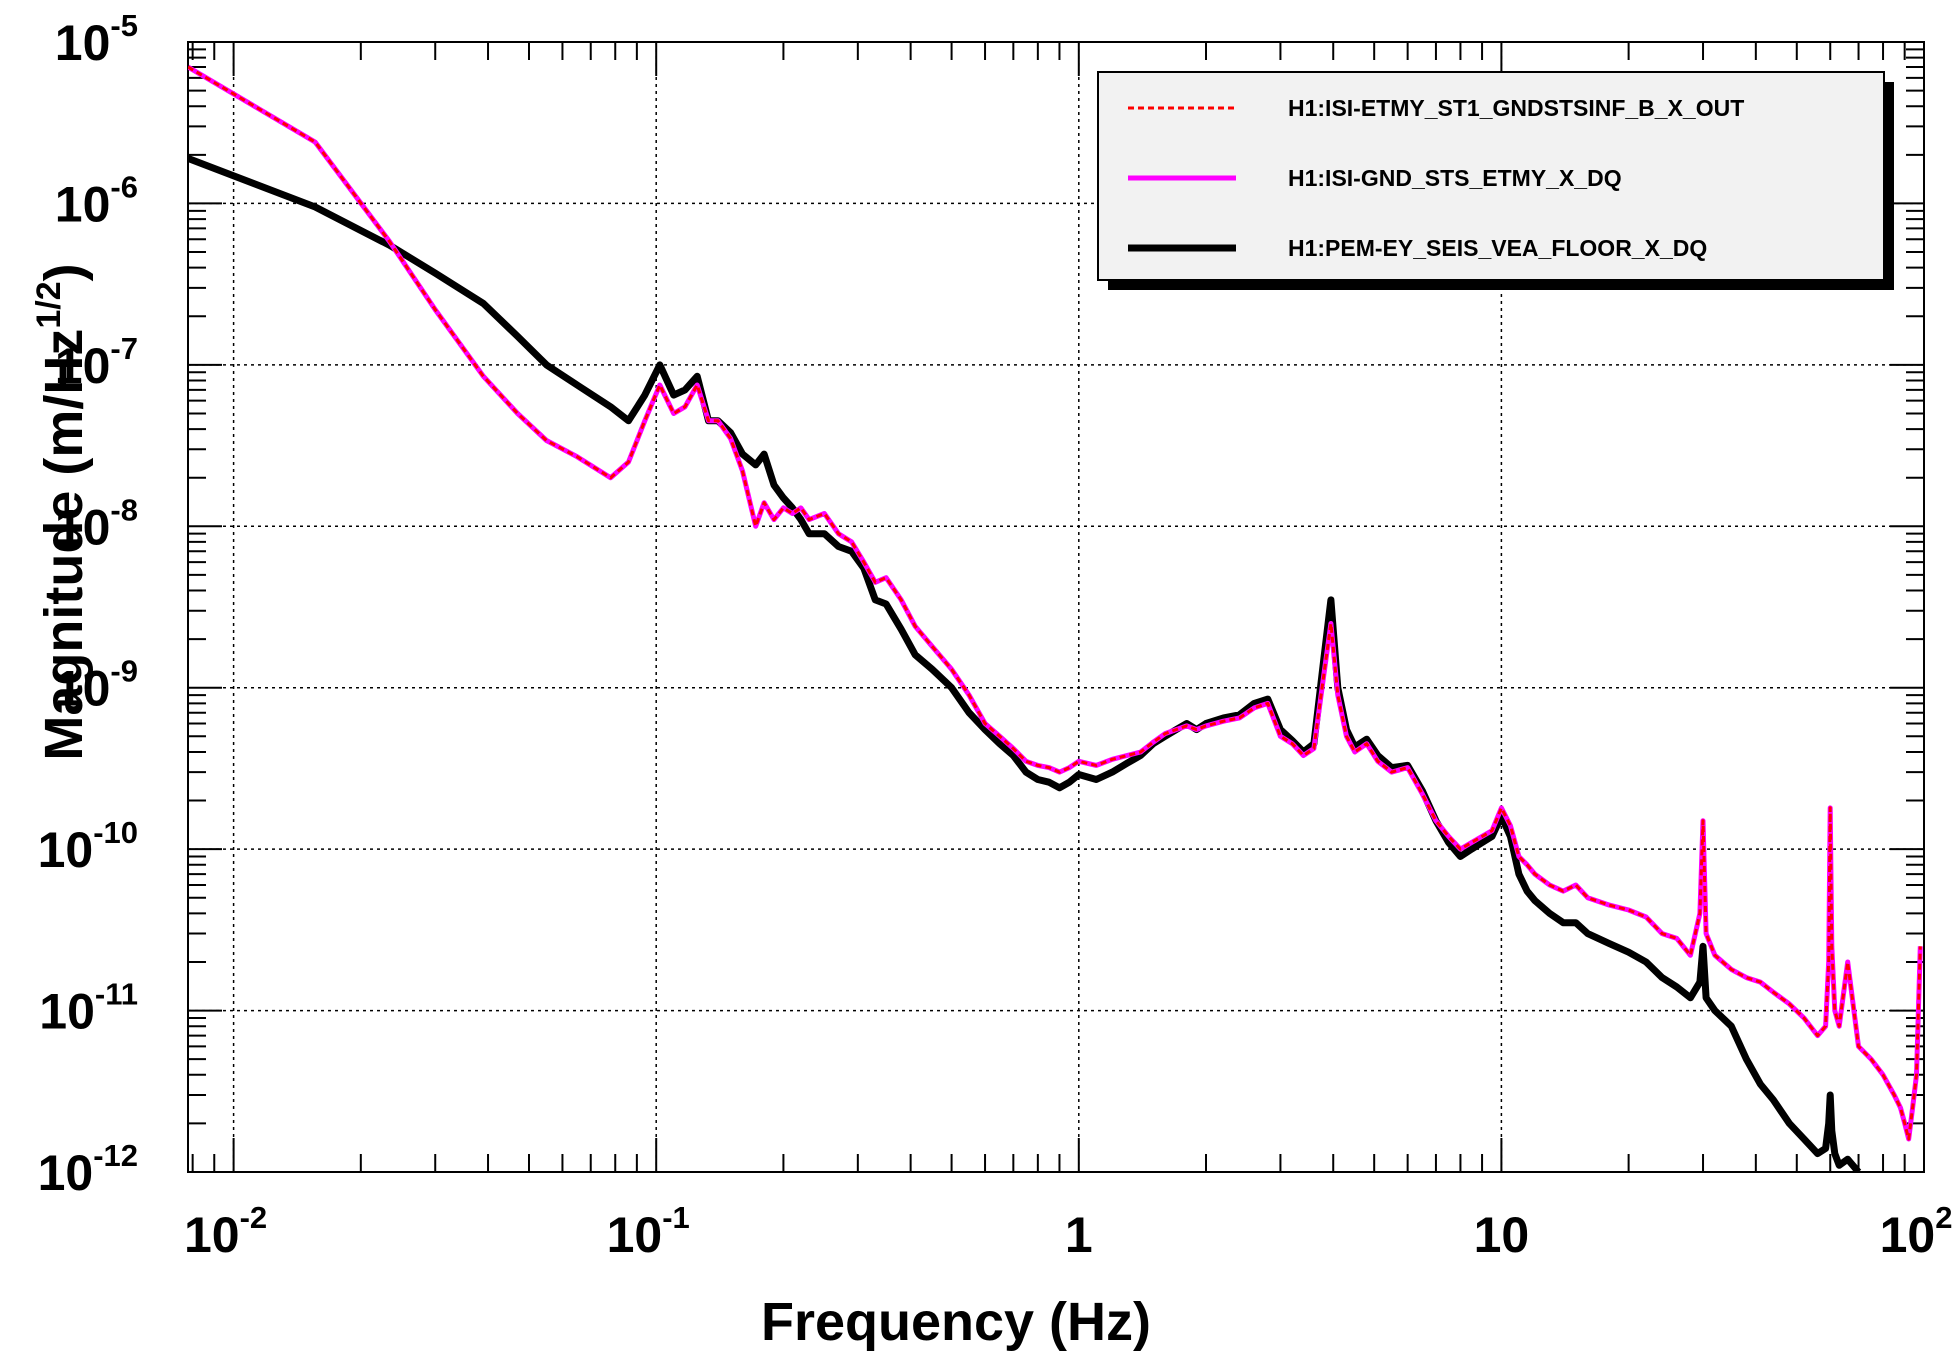 This screenshot has height=1356, width=1958. I want to click on x-tick-label: 1, so click(1079, 1235).